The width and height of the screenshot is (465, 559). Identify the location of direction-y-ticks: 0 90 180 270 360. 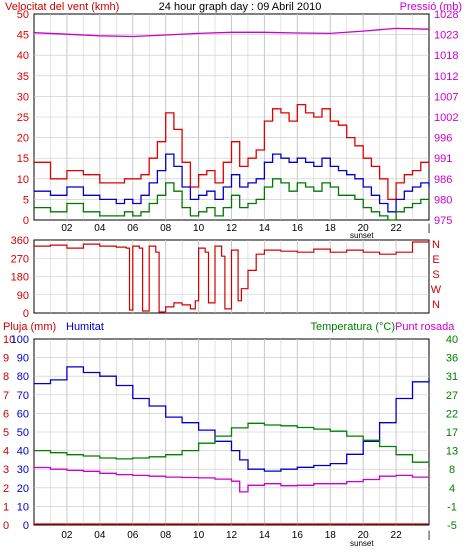
(20, 277).